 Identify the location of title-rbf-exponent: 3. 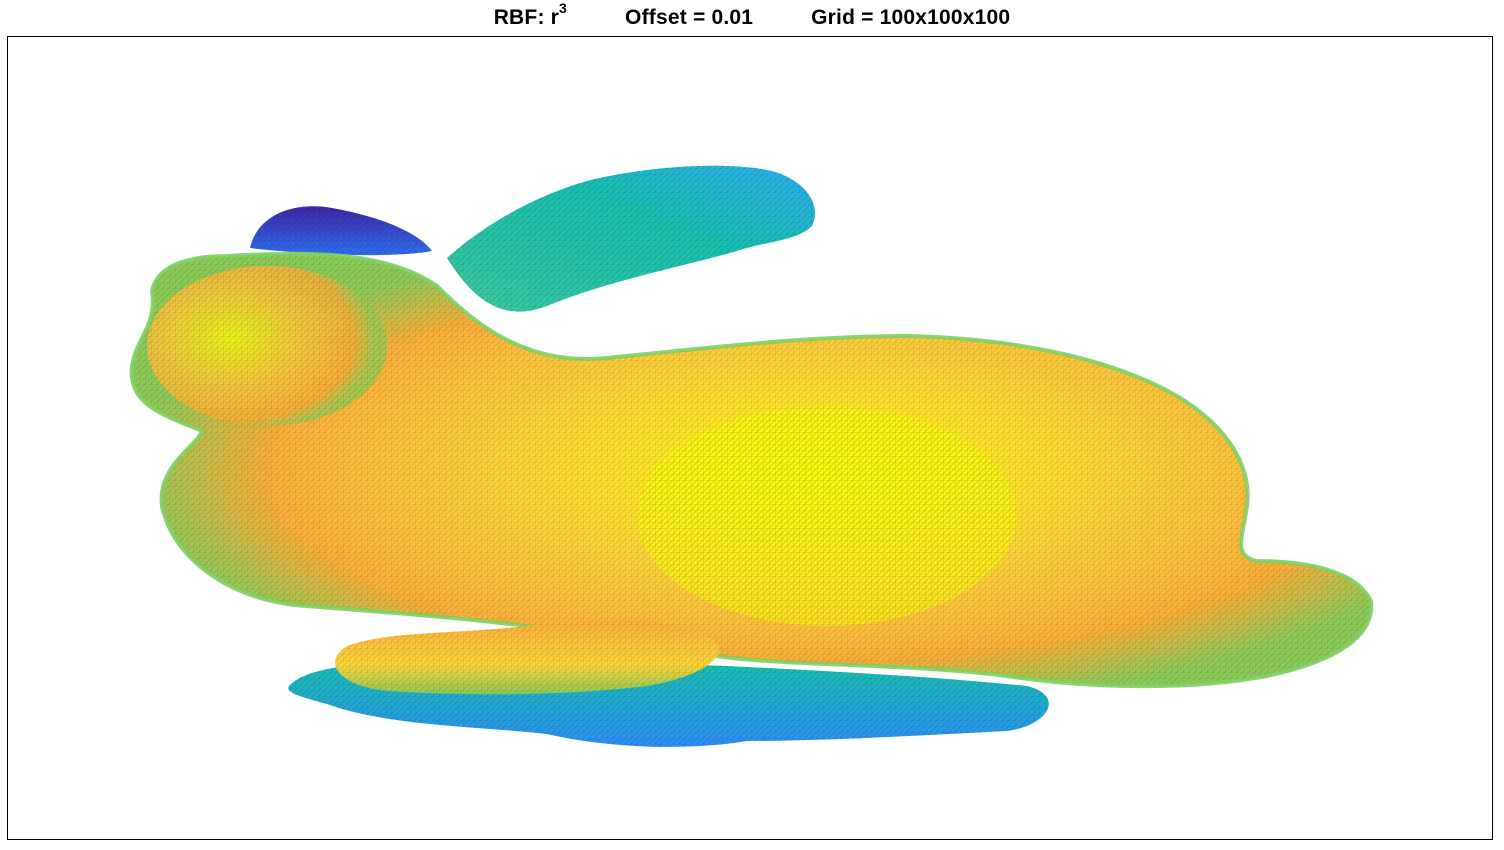
(563, 8).